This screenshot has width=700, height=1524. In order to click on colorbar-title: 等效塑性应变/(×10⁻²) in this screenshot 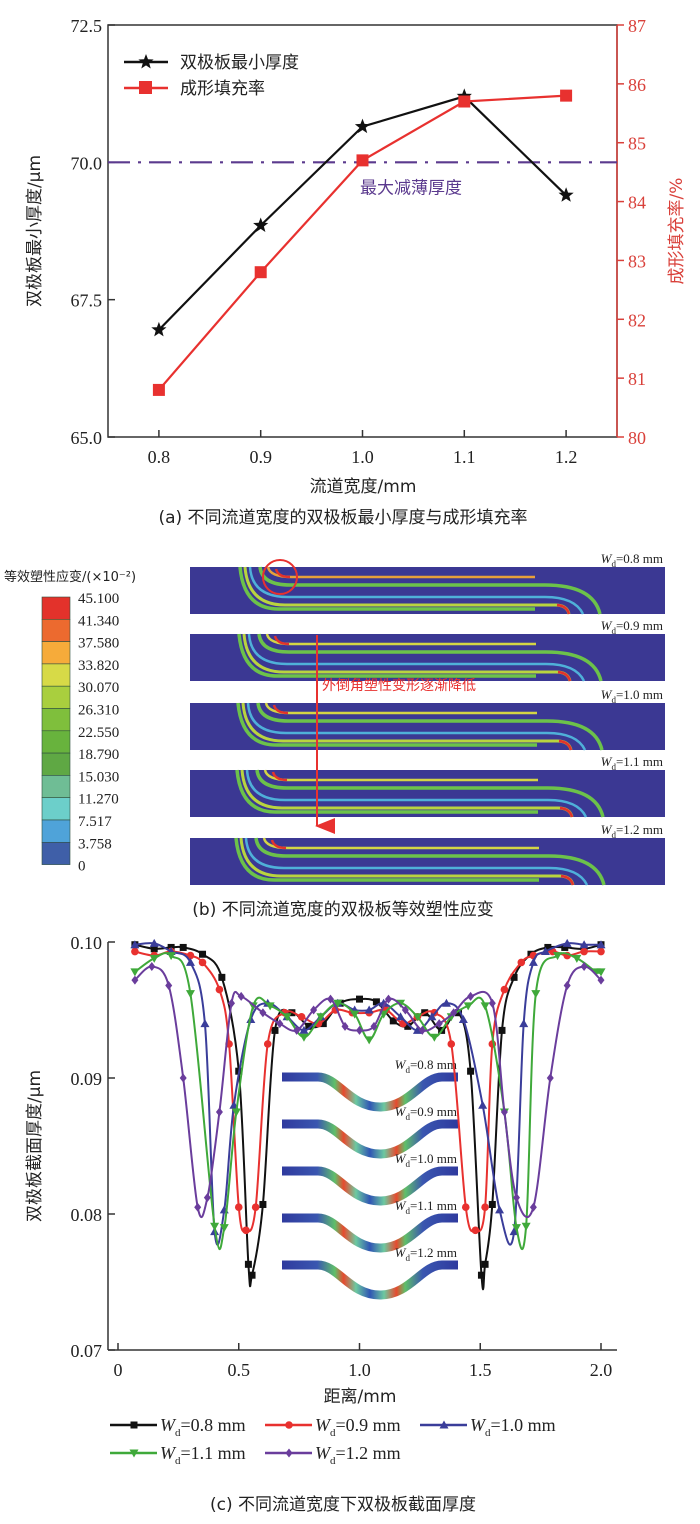, I will do `click(70, 577)`.